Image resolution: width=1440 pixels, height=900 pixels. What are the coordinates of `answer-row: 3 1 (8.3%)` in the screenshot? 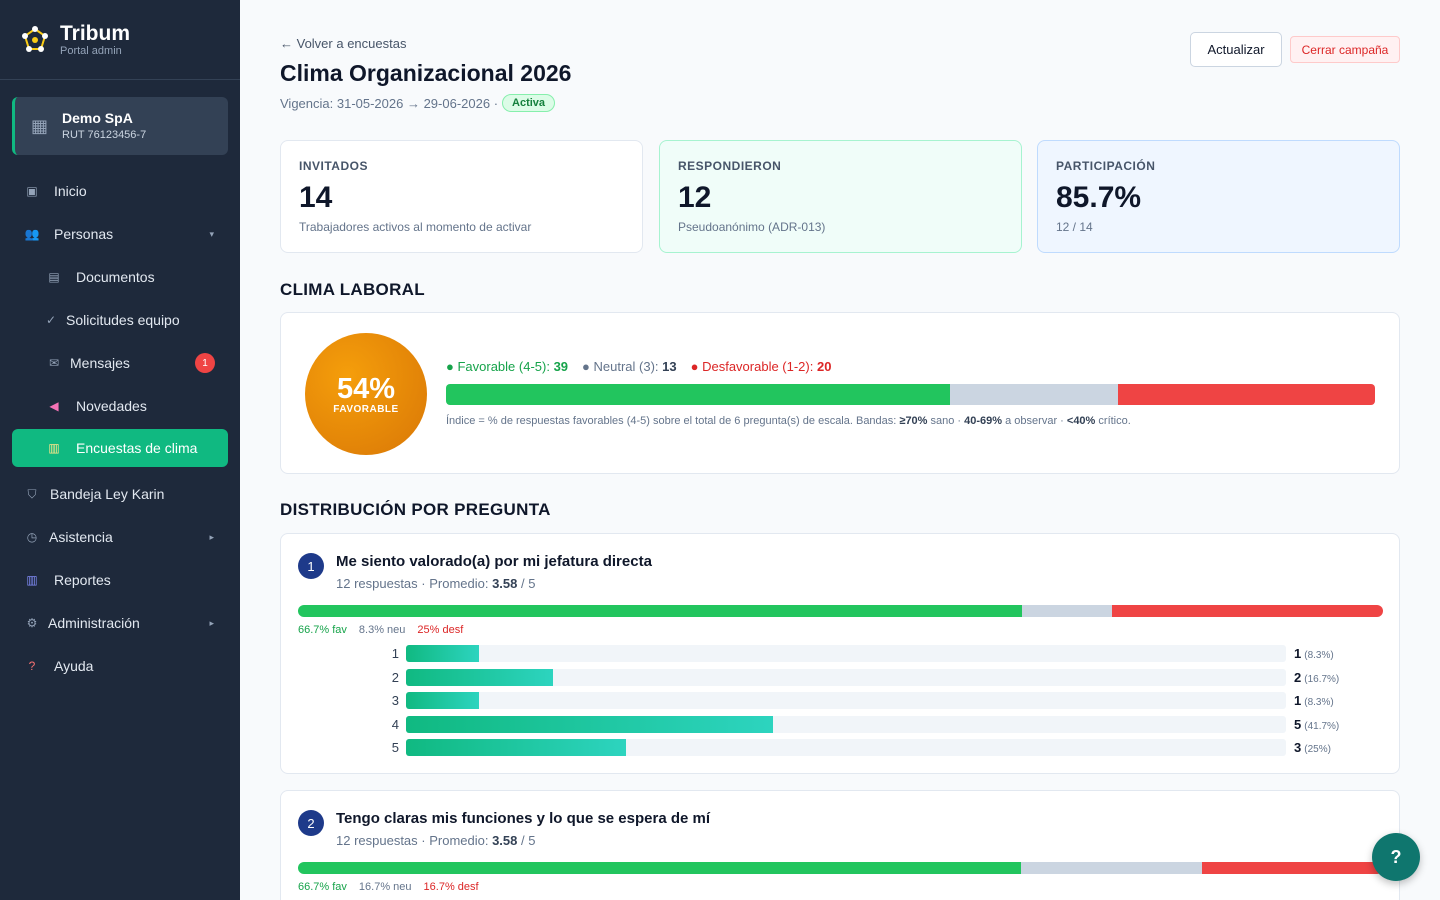 It's located at (881, 701).